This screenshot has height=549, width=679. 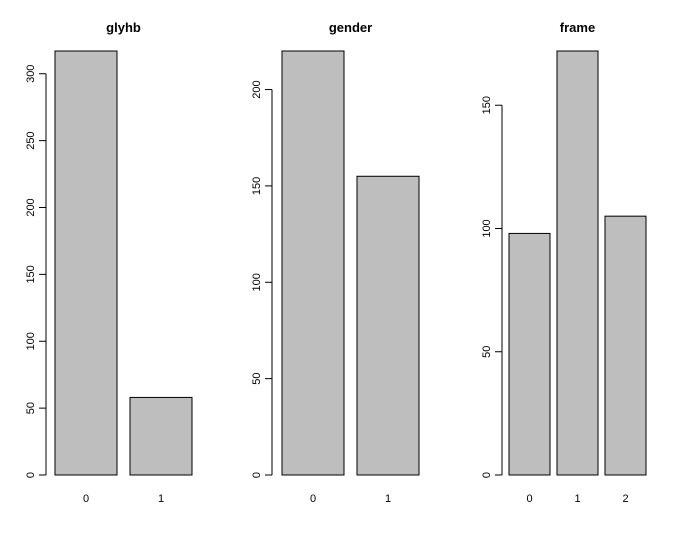 I want to click on y-tick-label-gender-50: 50, so click(x=257, y=379).